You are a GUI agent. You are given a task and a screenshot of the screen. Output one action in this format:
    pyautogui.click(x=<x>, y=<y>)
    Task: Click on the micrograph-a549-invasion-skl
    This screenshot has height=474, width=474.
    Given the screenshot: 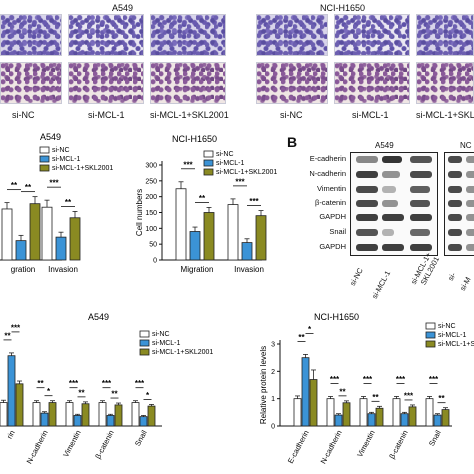 What is the action you would take?
    pyautogui.click(x=188, y=83)
    